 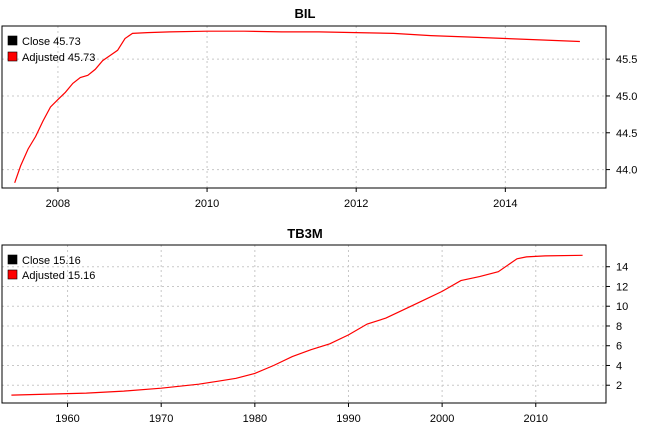 What do you see at coordinates (622, 287) in the screenshot?
I see `tb3m-y-tick-label-12: 12` at bounding box center [622, 287].